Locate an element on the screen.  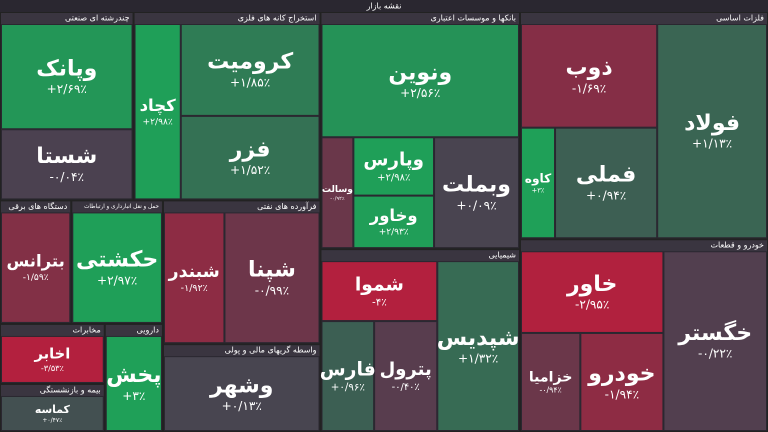
tile-label: ذوب is located at coordinates (589, 68).